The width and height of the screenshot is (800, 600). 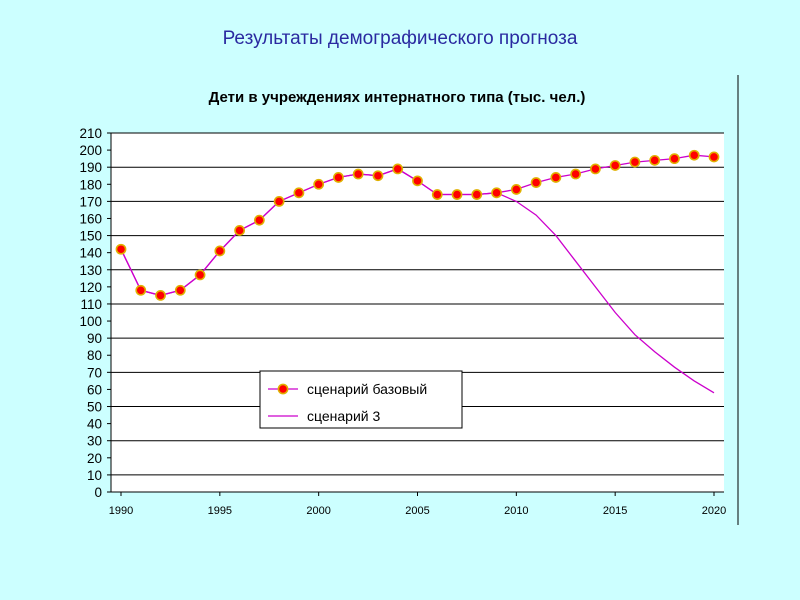 What do you see at coordinates (90, 167) in the screenshot?
I see `y-tick-label: 190` at bounding box center [90, 167].